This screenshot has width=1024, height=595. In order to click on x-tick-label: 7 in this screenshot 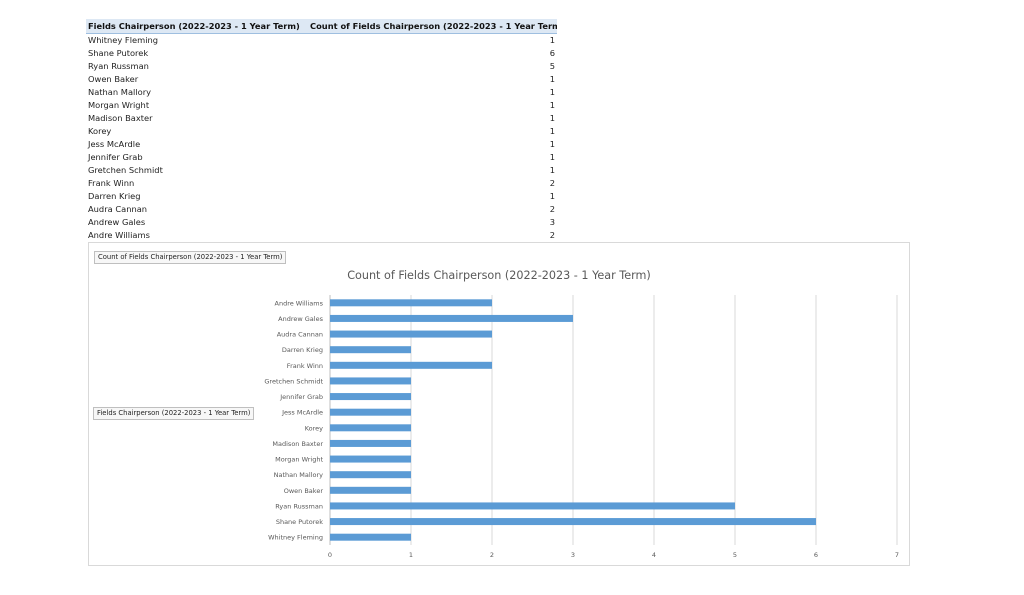, I will do `click(897, 555)`.